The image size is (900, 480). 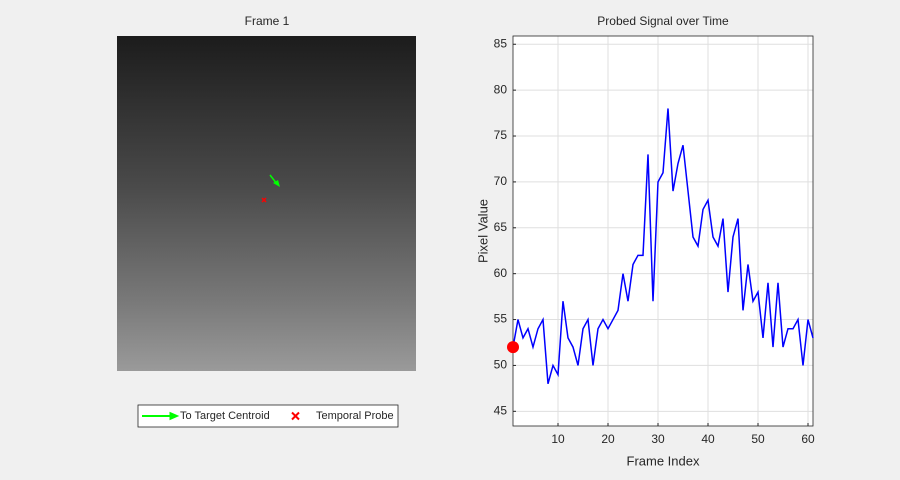 What do you see at coordinates (174, 416) in the screenshot?
I see `legend-arrow-head` at bounding box center [174, 416].